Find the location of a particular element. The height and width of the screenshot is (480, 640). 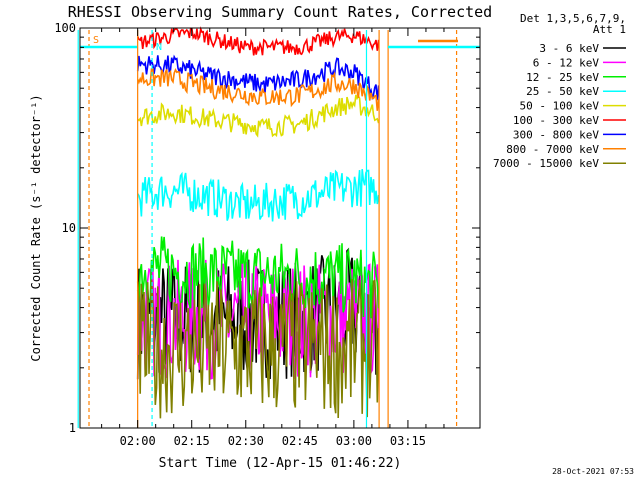

legend-header-line: Det 1,3,5,6,7,9, is located at coordinates (573, 18).